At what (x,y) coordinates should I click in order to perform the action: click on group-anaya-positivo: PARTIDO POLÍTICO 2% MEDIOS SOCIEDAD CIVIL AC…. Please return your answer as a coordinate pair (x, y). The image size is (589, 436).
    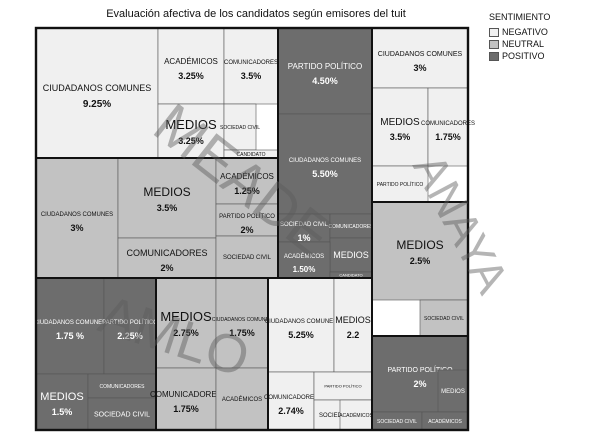
    Looking at the image, I should click on (420, 383).